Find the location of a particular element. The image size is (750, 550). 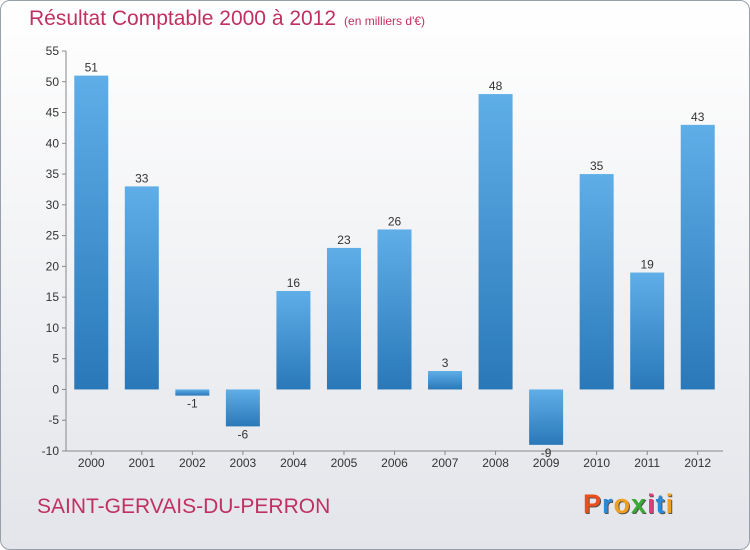

value-label-2009: -9 is located at coordinates (546, 453).